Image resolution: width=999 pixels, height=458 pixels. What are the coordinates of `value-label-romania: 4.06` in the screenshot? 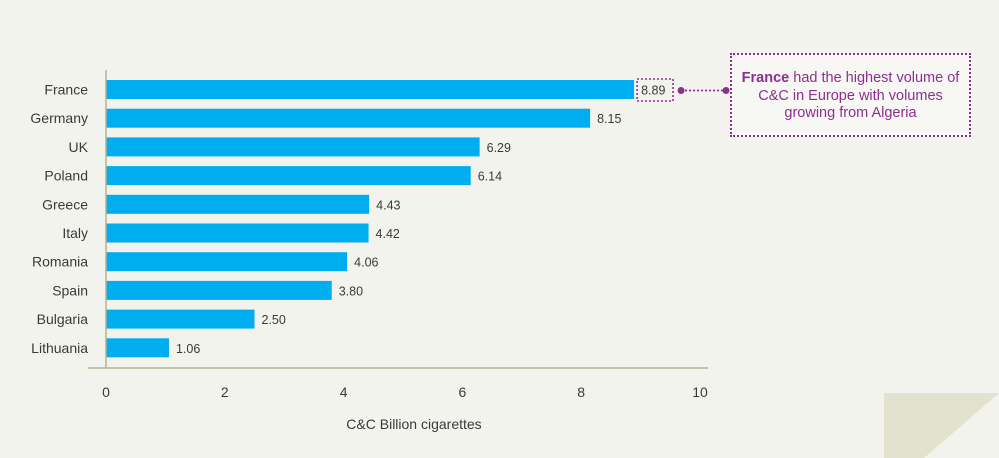 It's located at (366, 263).